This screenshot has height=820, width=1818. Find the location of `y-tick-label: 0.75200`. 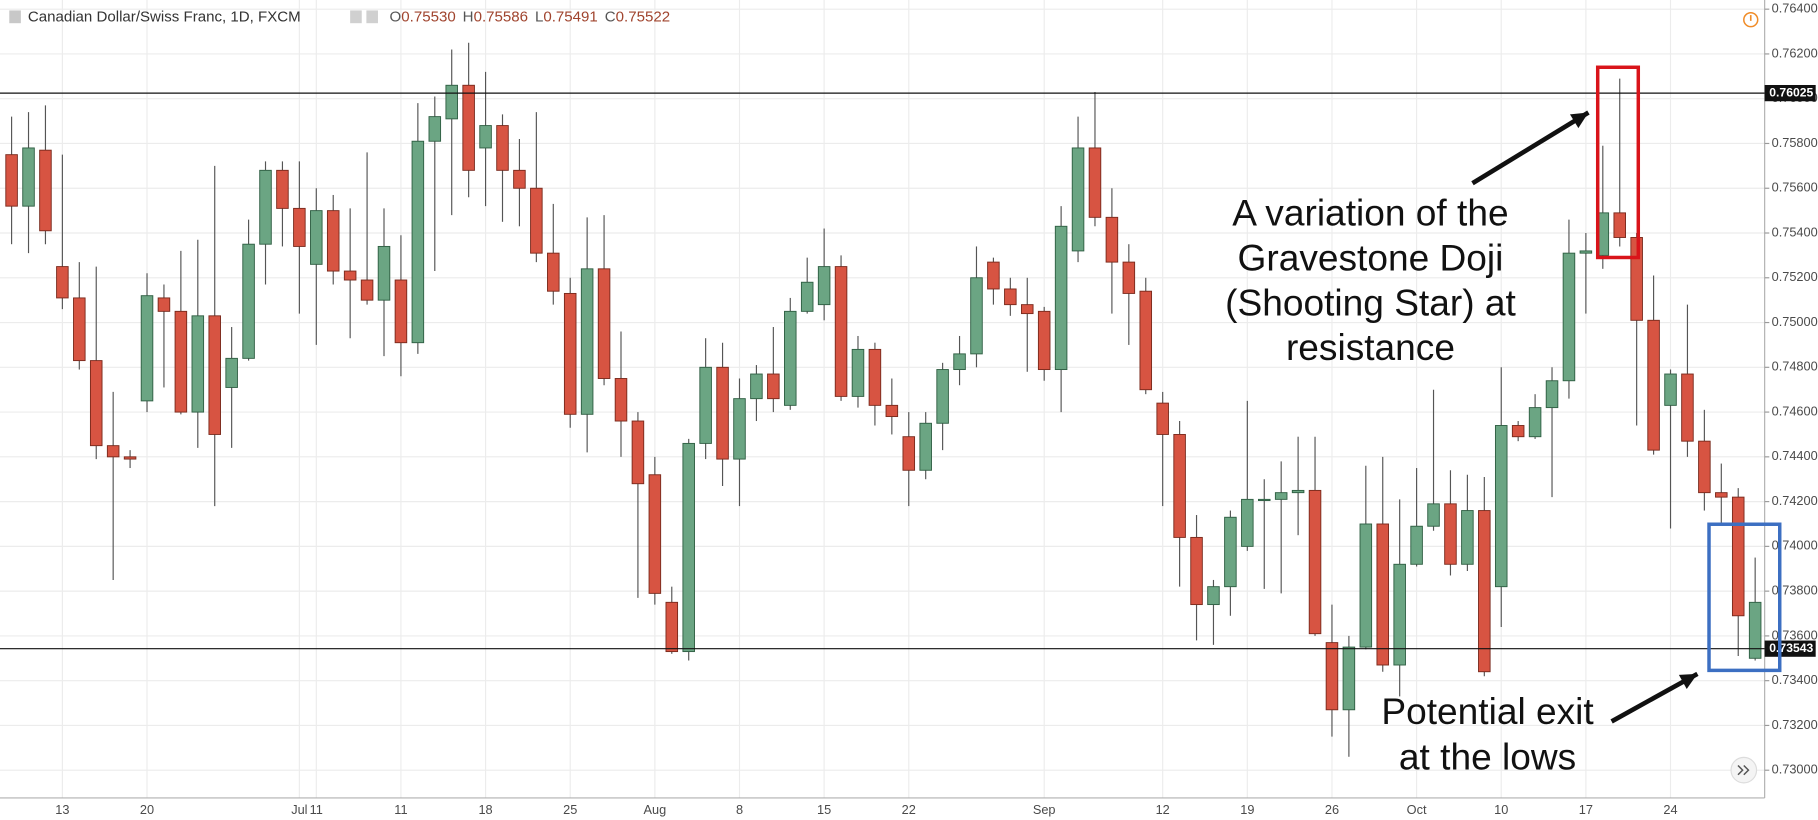

y-tick-label: 0.75200 is located at coordinates (1795, 276).